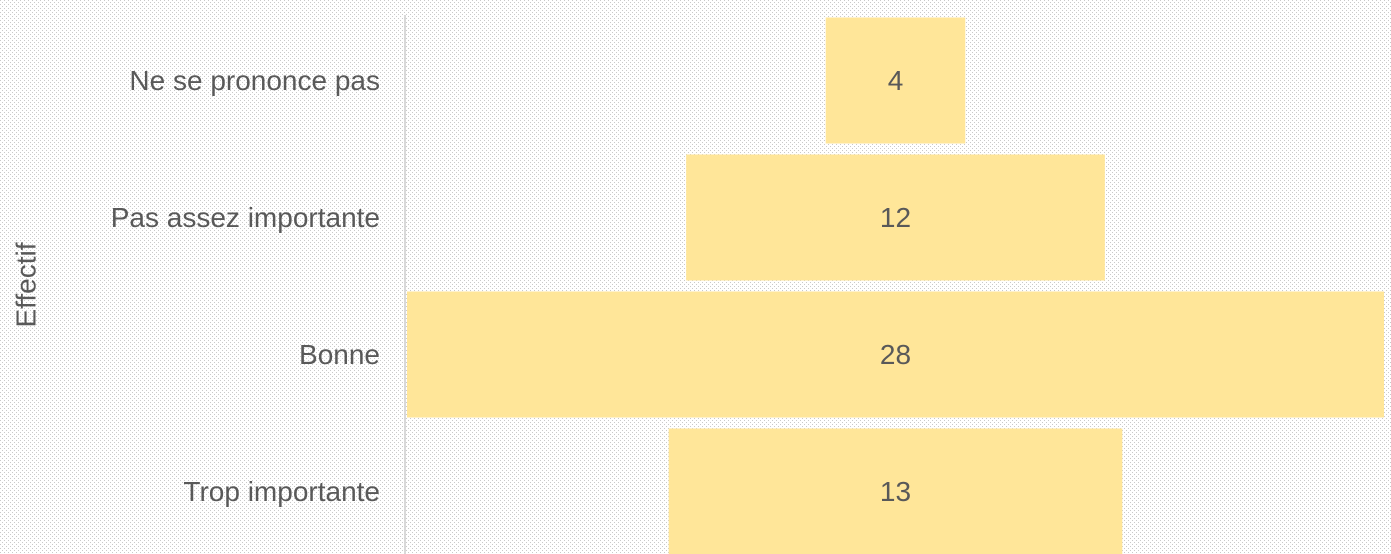  What do you see at coordinates (245, 217) in the screenshot?
I see `category-label: Pas assez importante` at bounding box center [245, 217].